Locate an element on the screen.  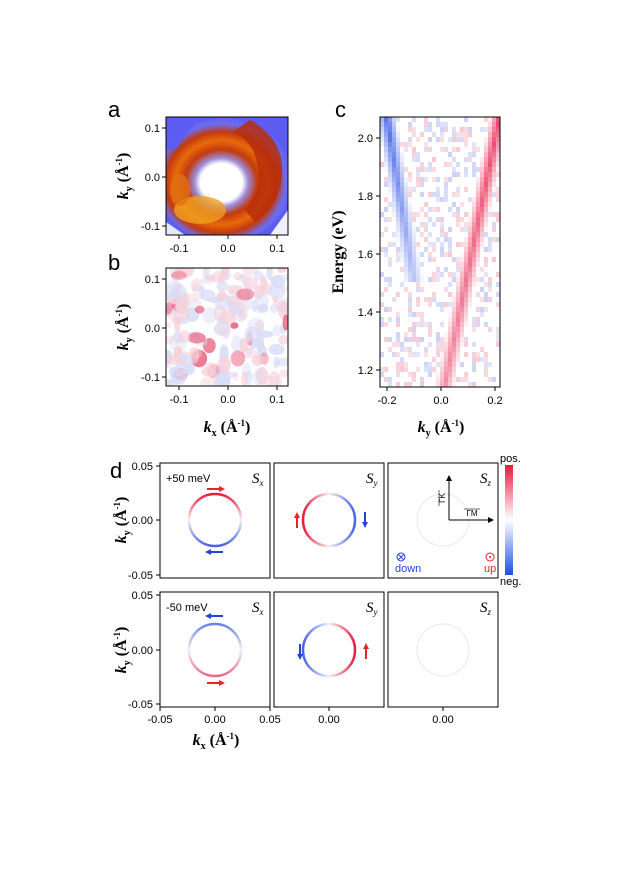
colorbar is located at coordinates (509, 520).